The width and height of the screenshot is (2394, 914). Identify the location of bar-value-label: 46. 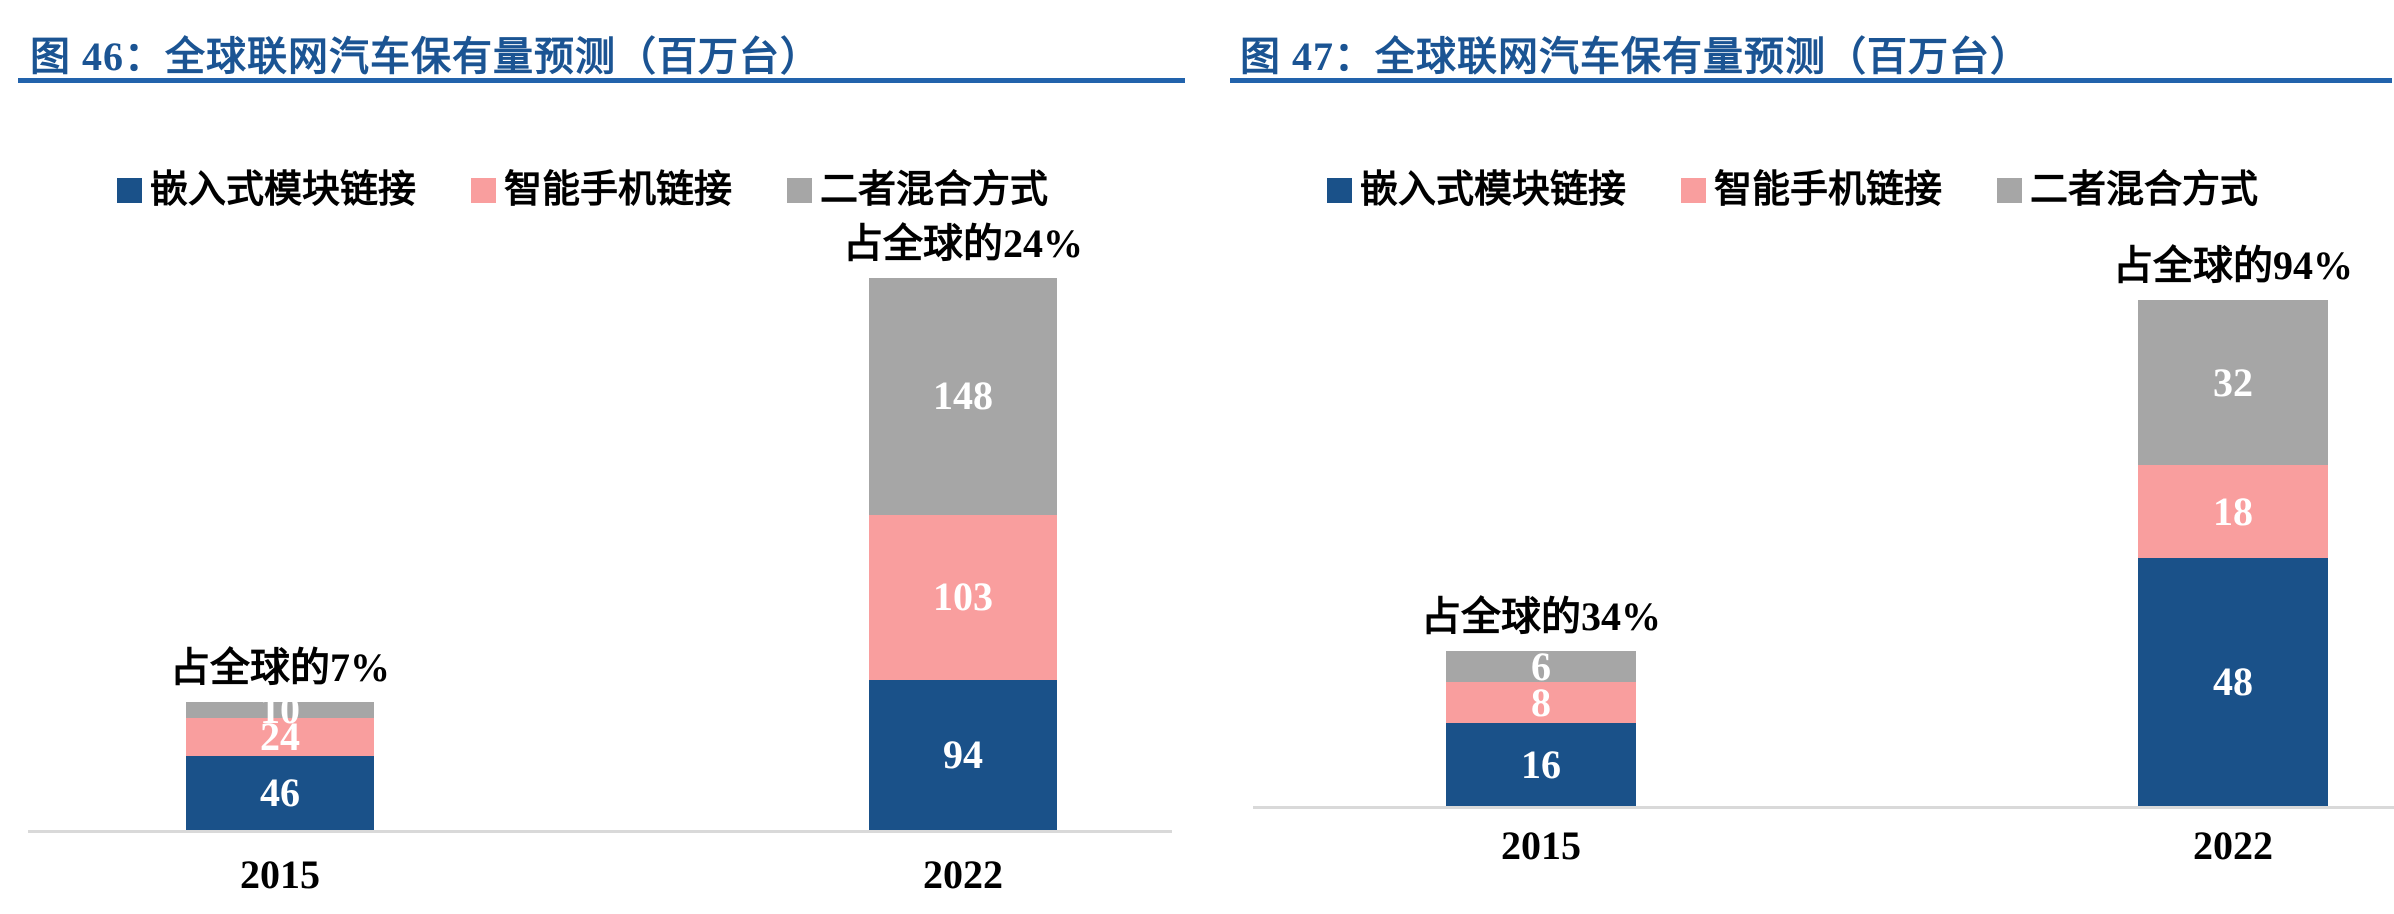
(280, 793).